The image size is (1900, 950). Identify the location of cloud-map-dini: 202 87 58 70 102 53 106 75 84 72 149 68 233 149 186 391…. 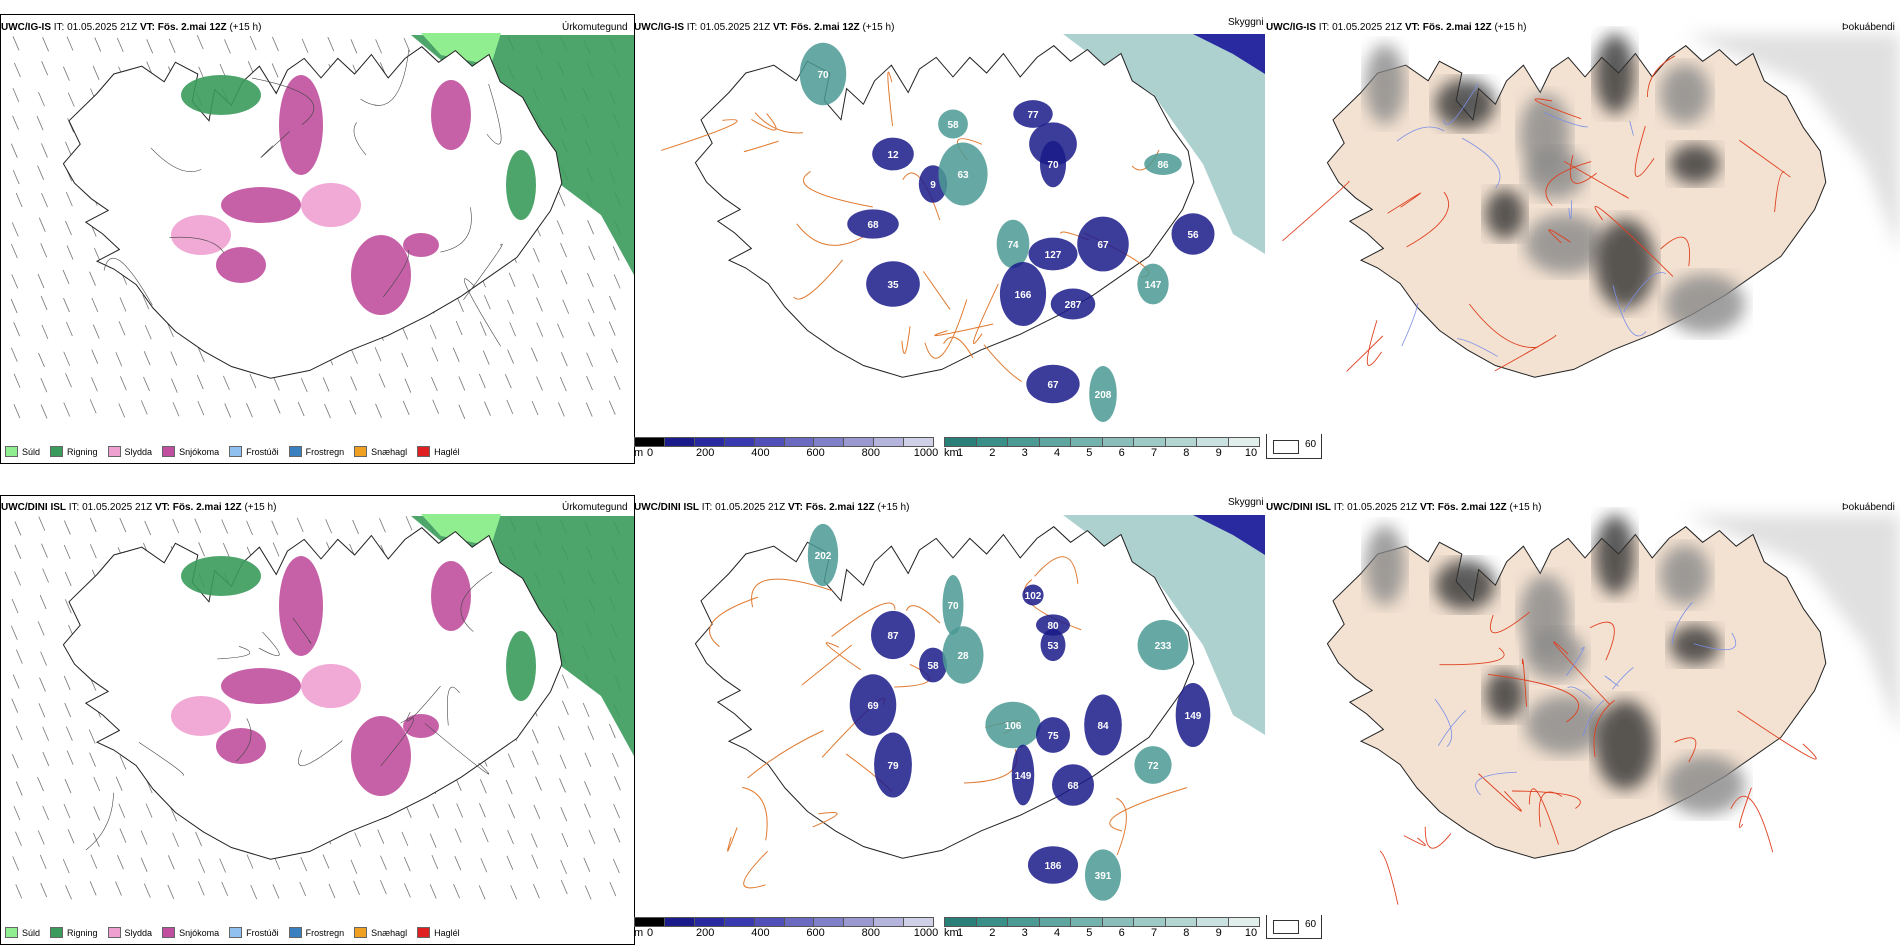
(979, 708).